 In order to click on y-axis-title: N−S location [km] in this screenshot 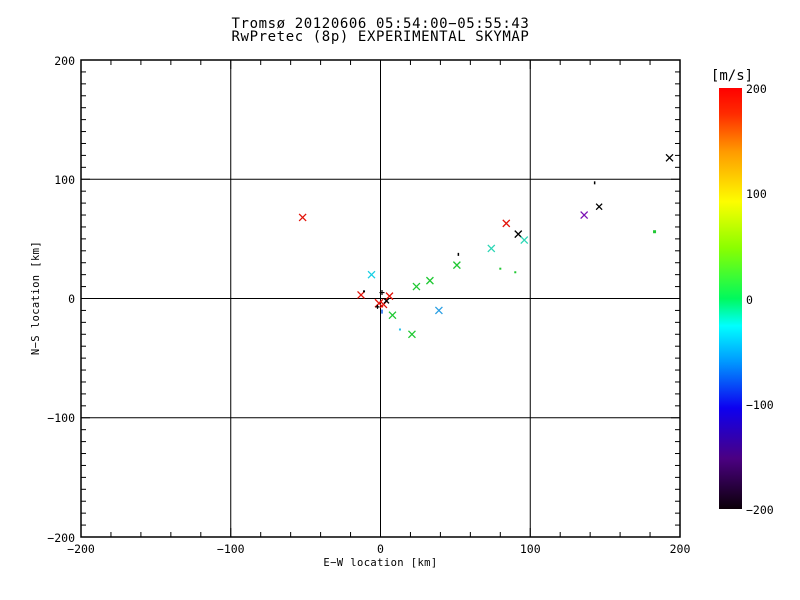, I will do `click(36, 298)`.